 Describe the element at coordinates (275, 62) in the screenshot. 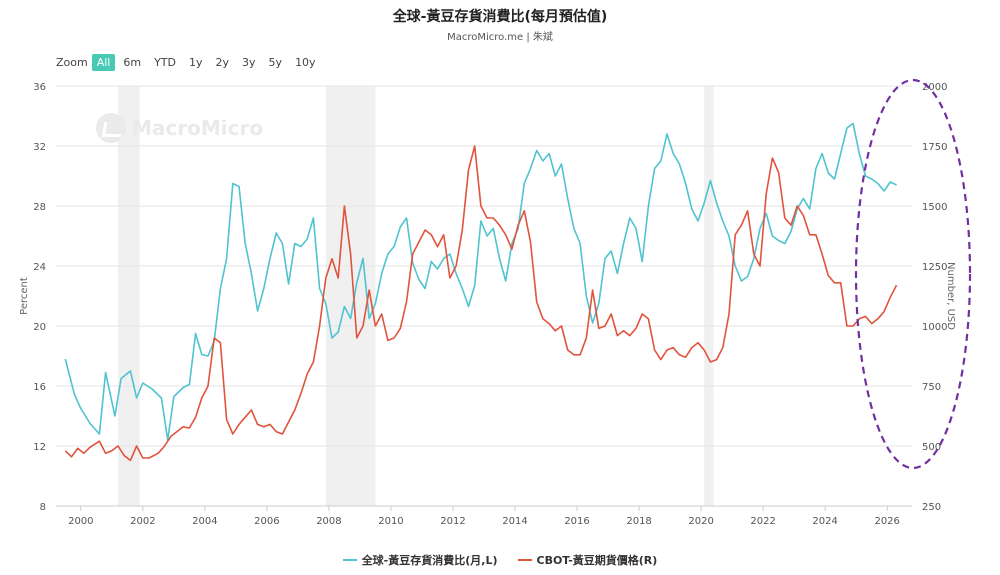

I see `zoom-5y-button: 5y` at that location.